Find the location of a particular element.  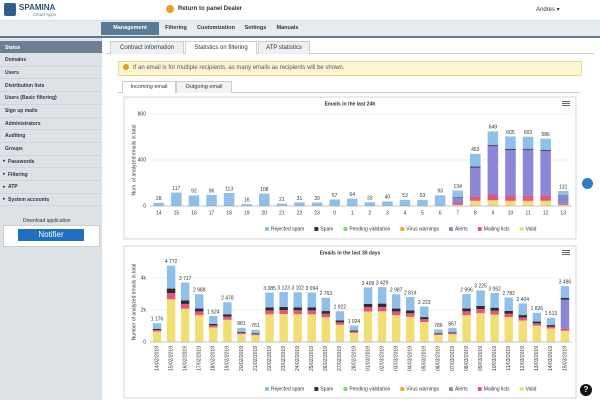

help-icon: ? is located at coordinates (586, 390).